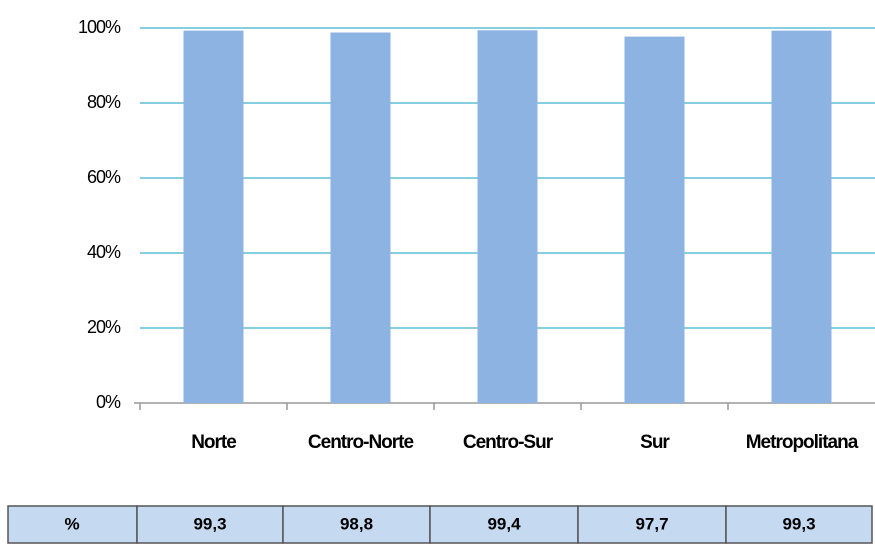 Image resolution: width=875 pixels, height=544 pixels. I want to click on x-tick-label: Centro-Norte, so click(361, 442).